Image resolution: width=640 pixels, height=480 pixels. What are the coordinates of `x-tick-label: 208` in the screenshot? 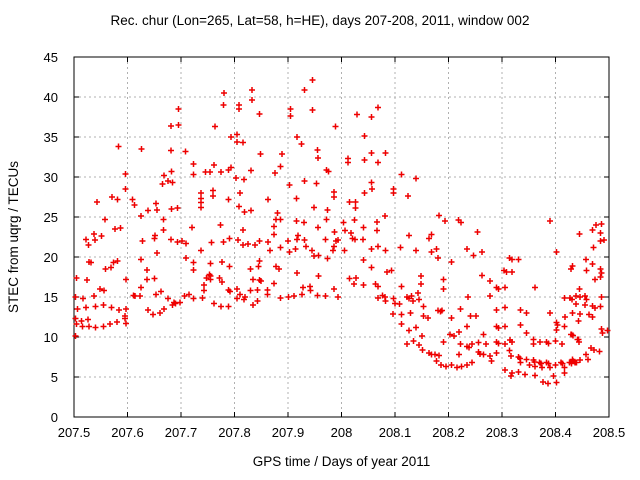 It's located at (341, 432).